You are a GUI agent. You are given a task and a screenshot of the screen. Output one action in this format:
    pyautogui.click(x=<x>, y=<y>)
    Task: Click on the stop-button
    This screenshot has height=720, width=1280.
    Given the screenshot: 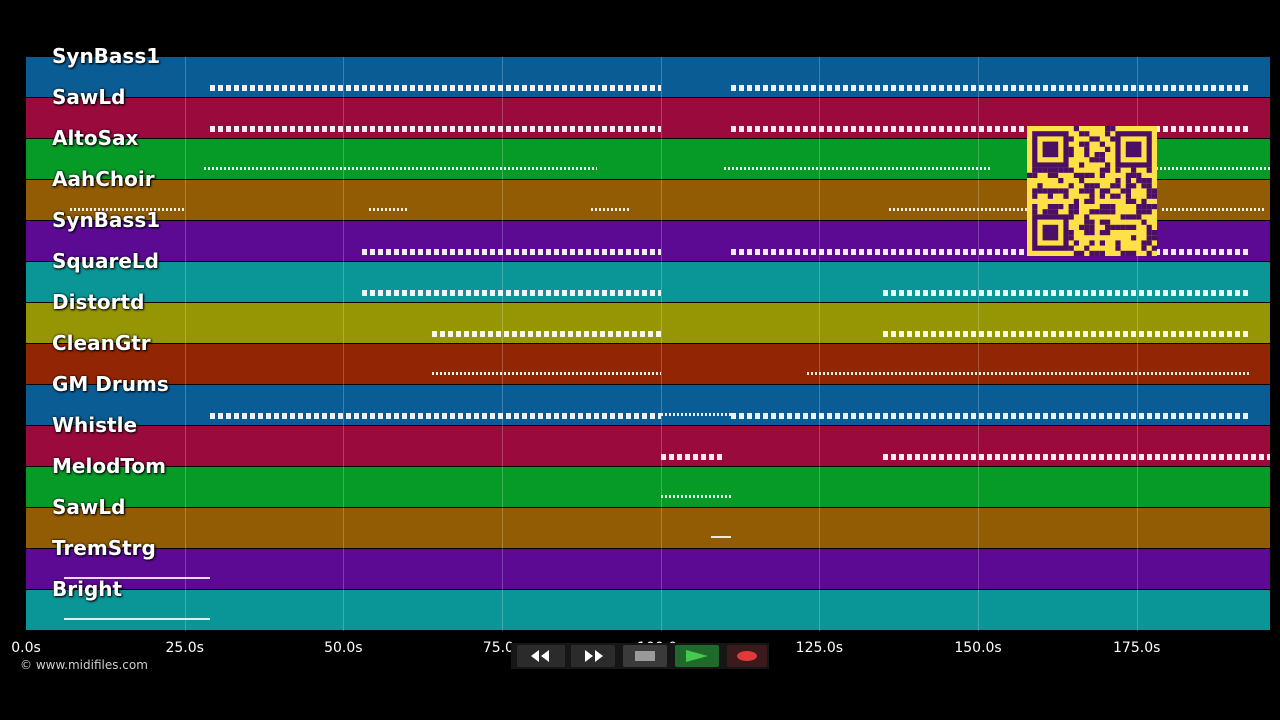 What is the action you would take?
    pyautogui.click(x=645, y=656)
    